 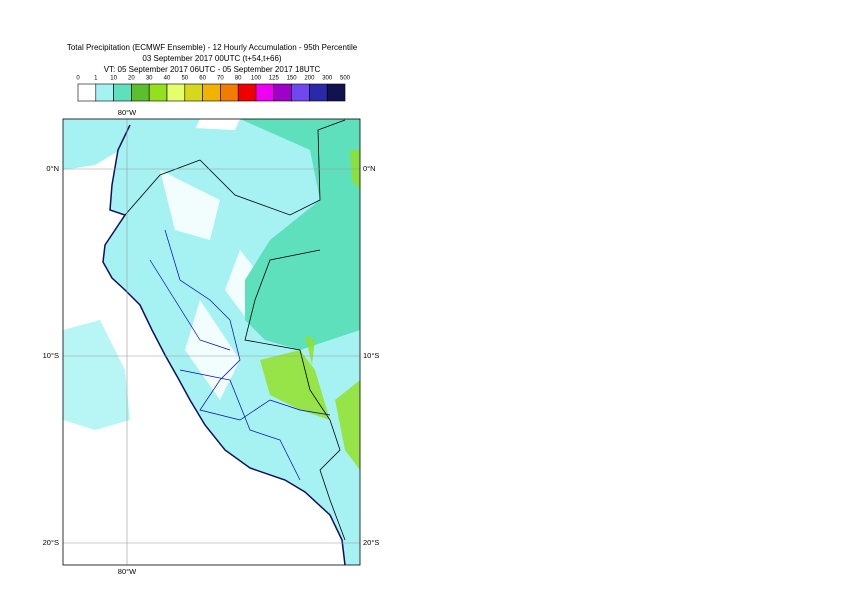 I want to click on ocean-precip, so click(x=96, y=375).